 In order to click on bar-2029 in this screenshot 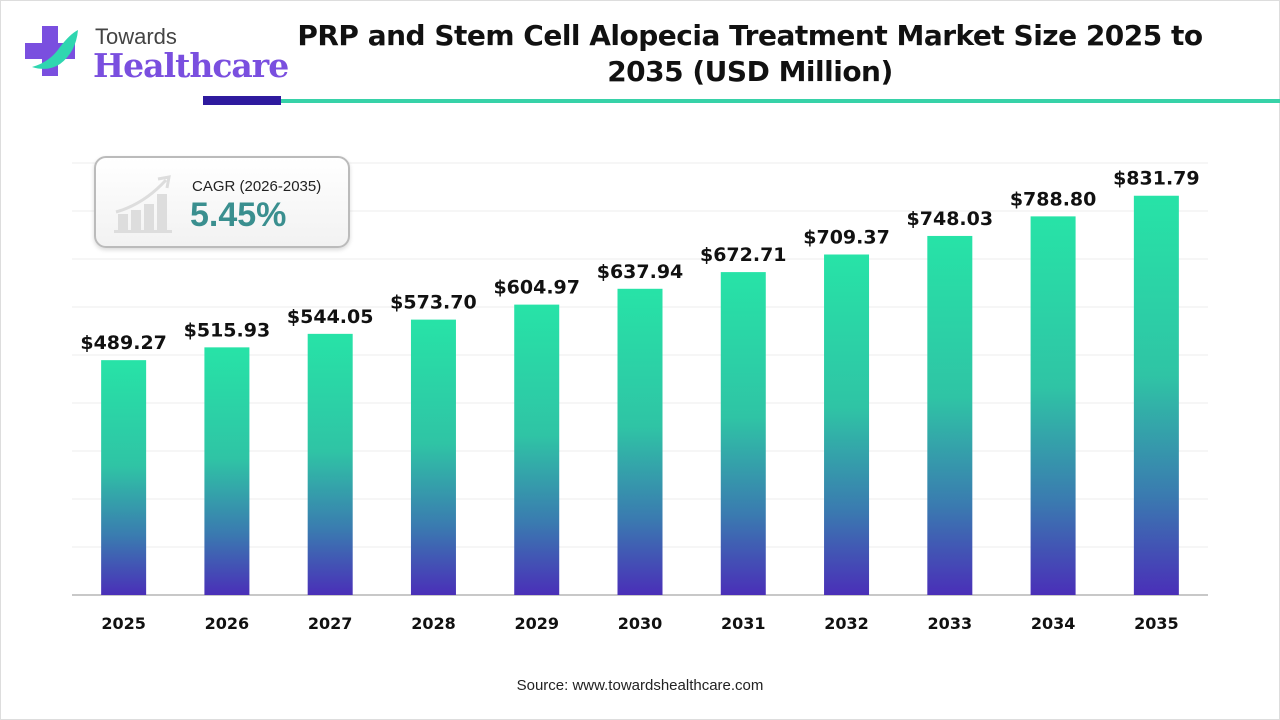, I will do `click(537, 449)`.